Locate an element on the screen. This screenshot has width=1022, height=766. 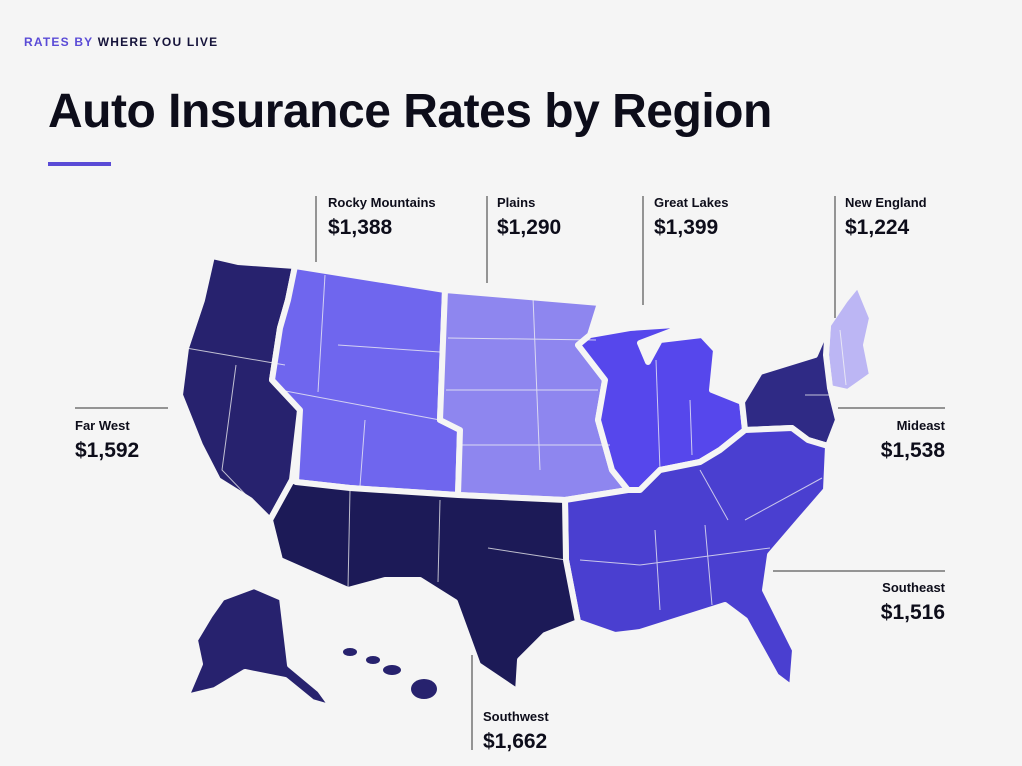
region-rate: $1,662 is located at coordinates (515, 741).